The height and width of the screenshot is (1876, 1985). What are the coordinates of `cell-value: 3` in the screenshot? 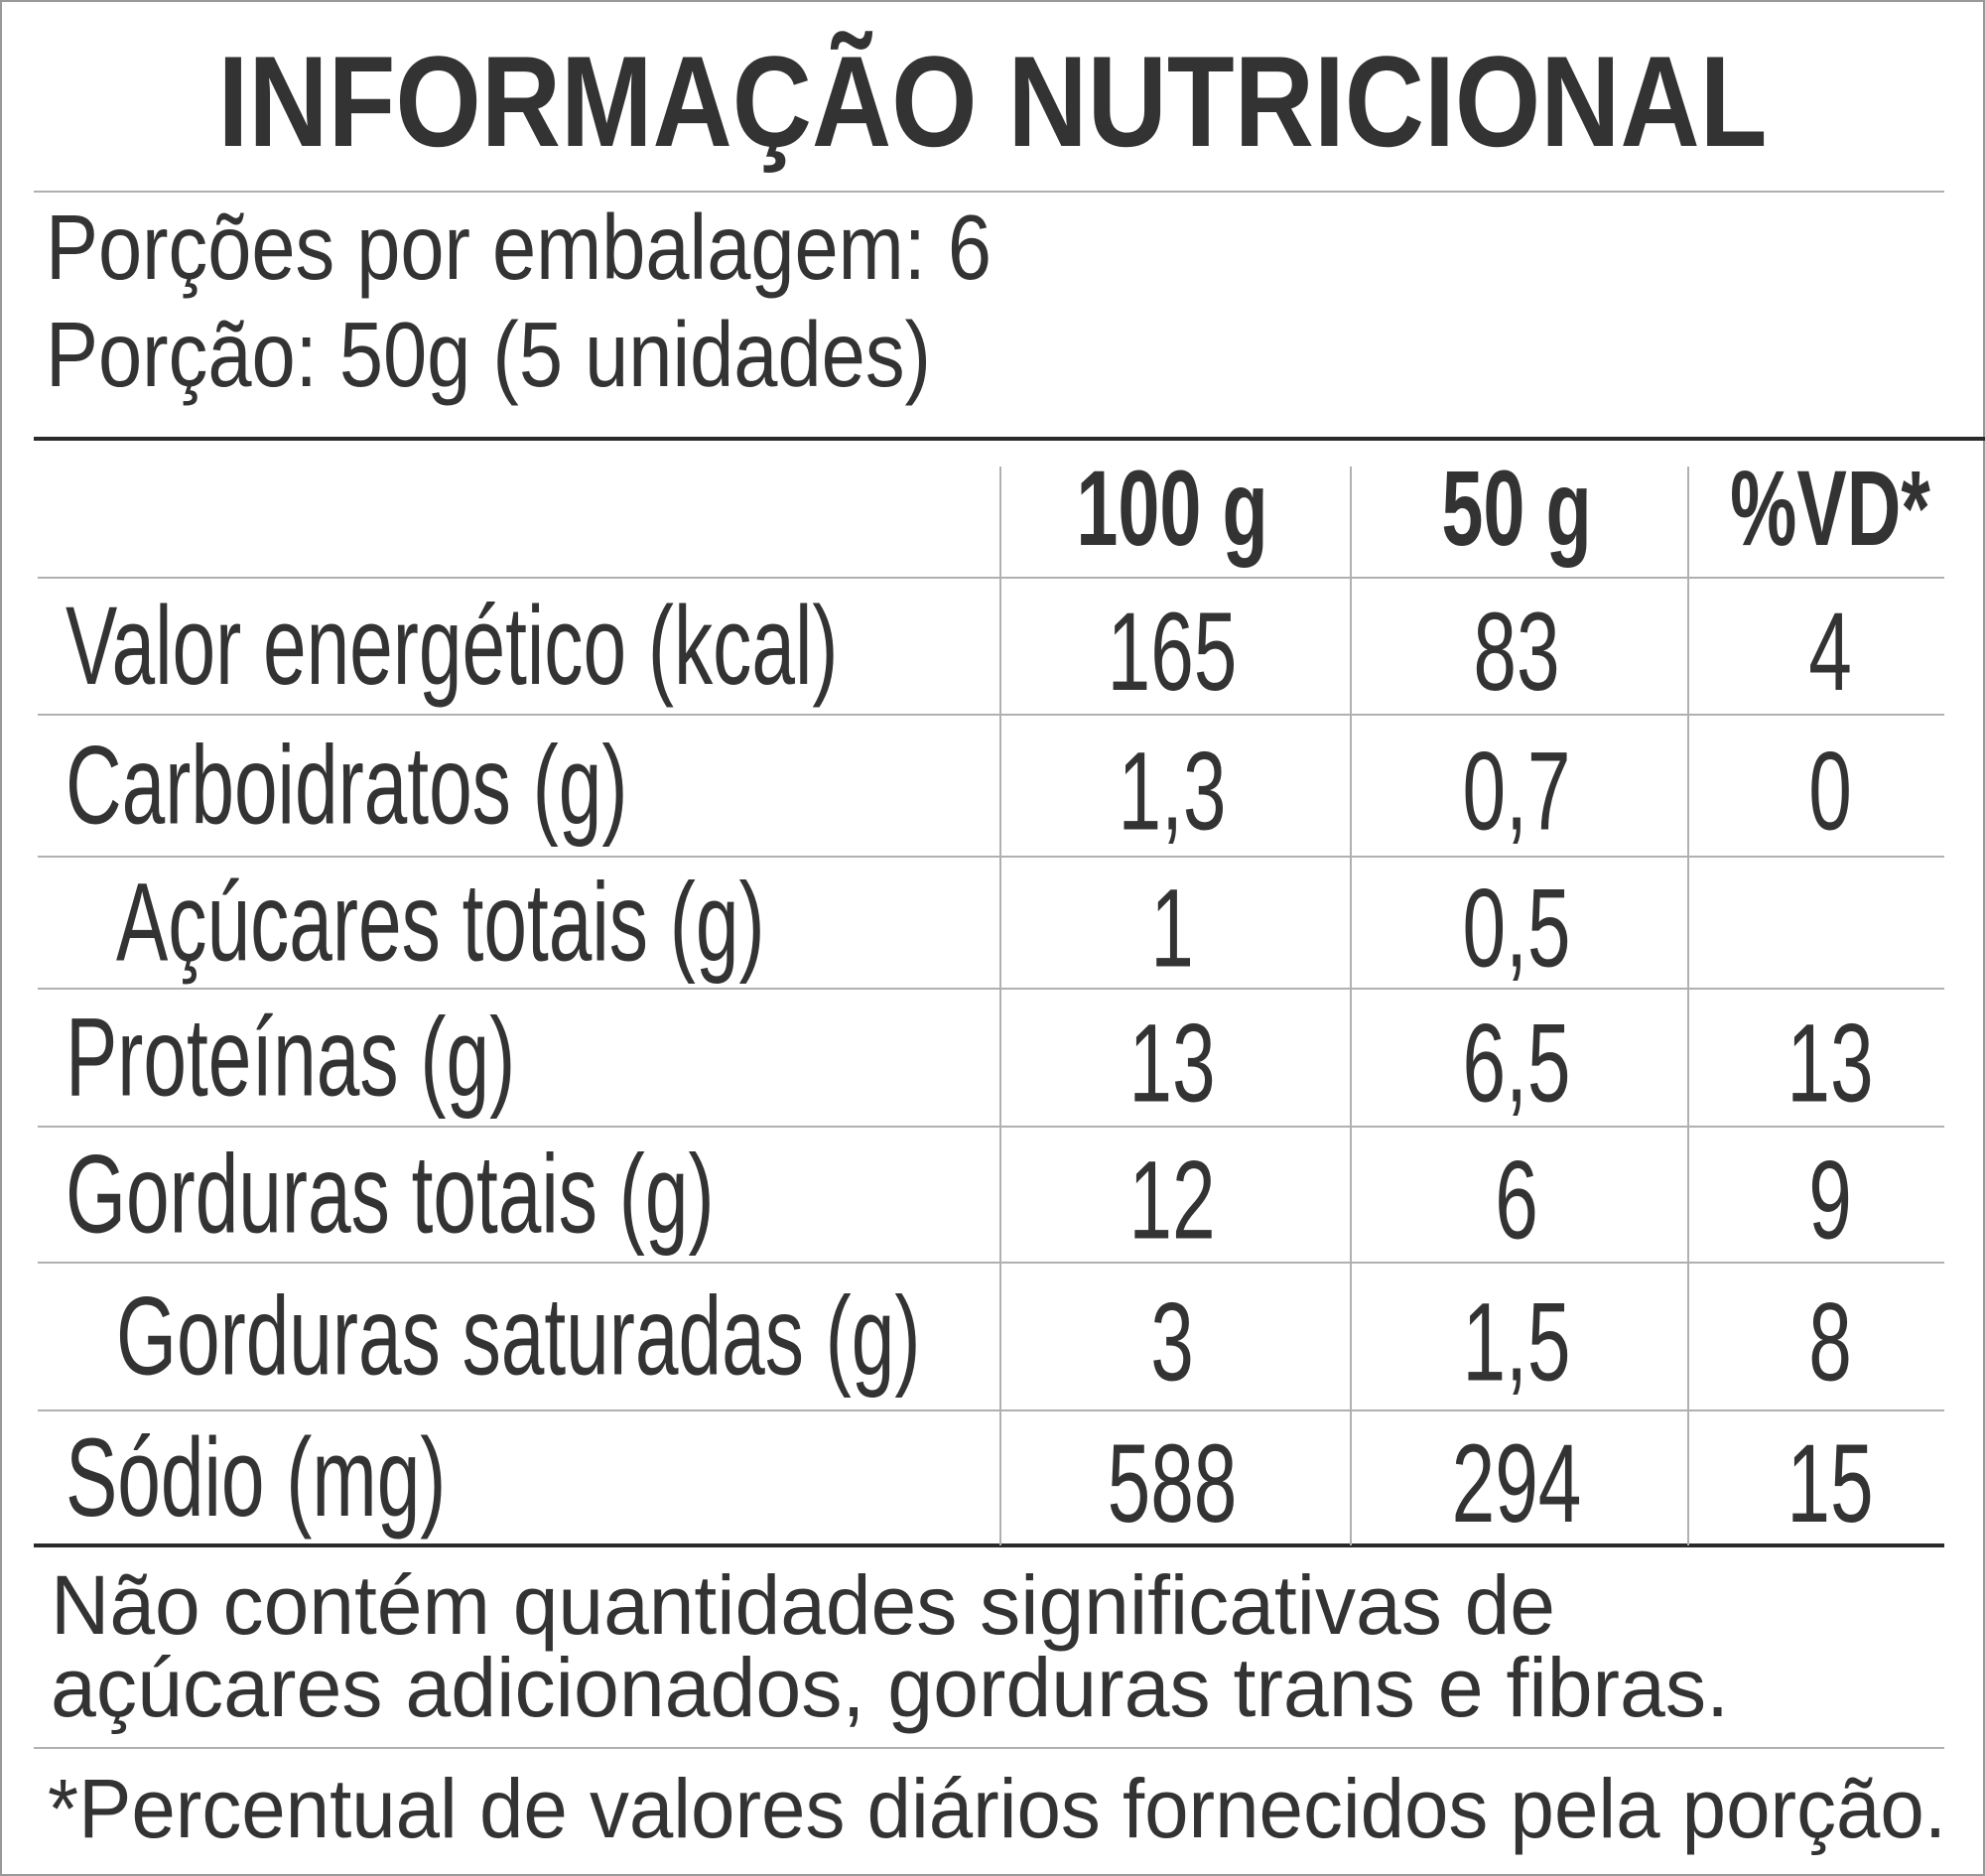 It's located at (1172, 1342).